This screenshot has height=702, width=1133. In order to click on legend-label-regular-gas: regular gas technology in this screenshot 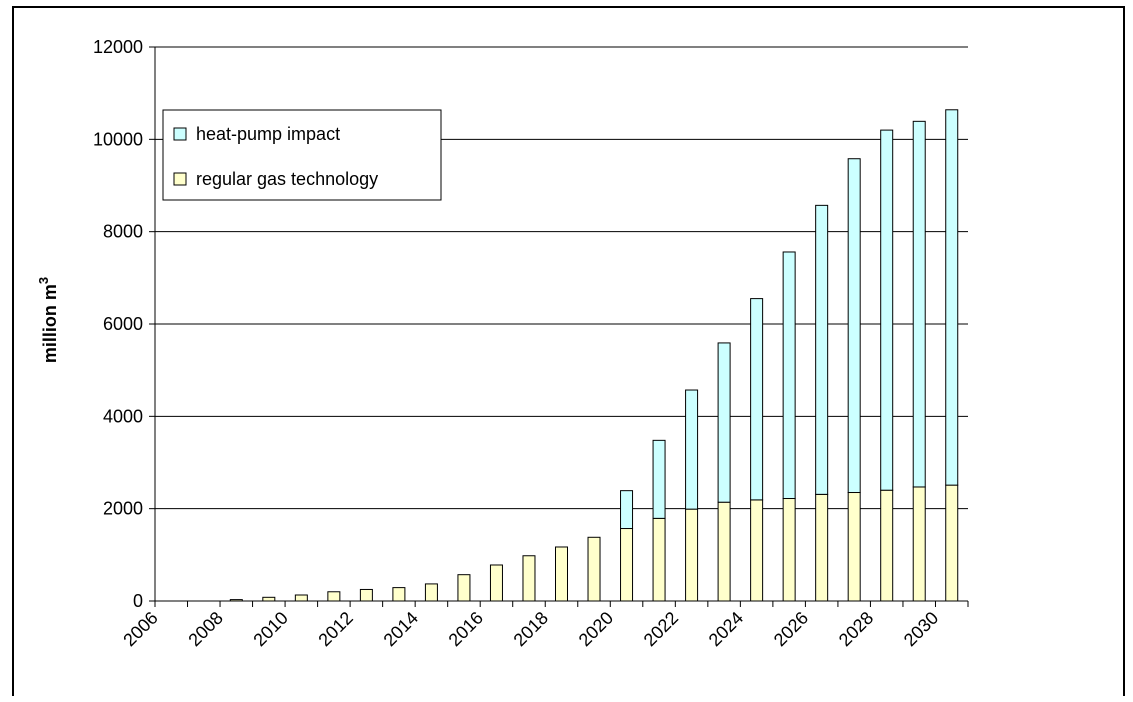, I will do `click(287, 179)`.